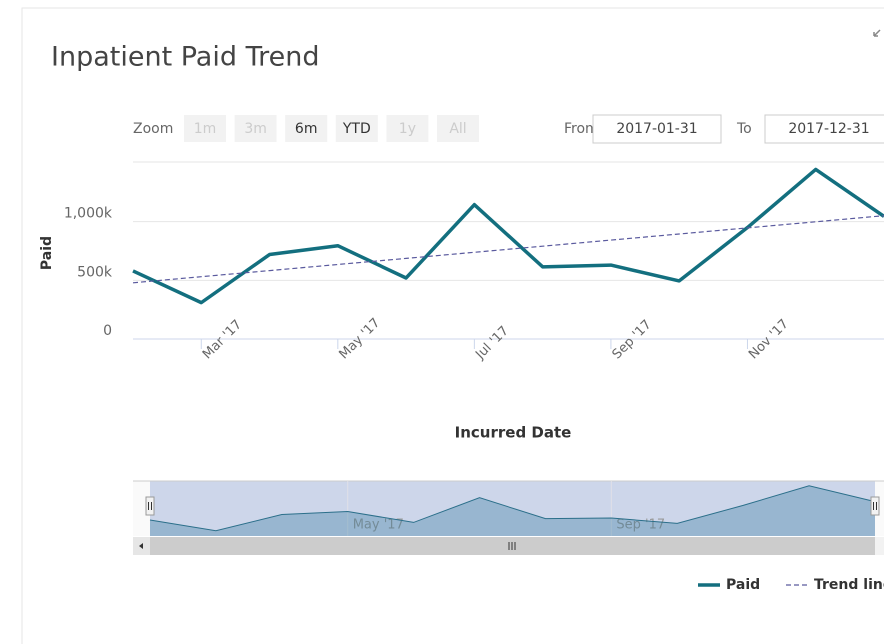  What do you see at coordinates (743, 585) in the screenshot?
I see `legend-label: Paid` at bounding box center [743, 585].